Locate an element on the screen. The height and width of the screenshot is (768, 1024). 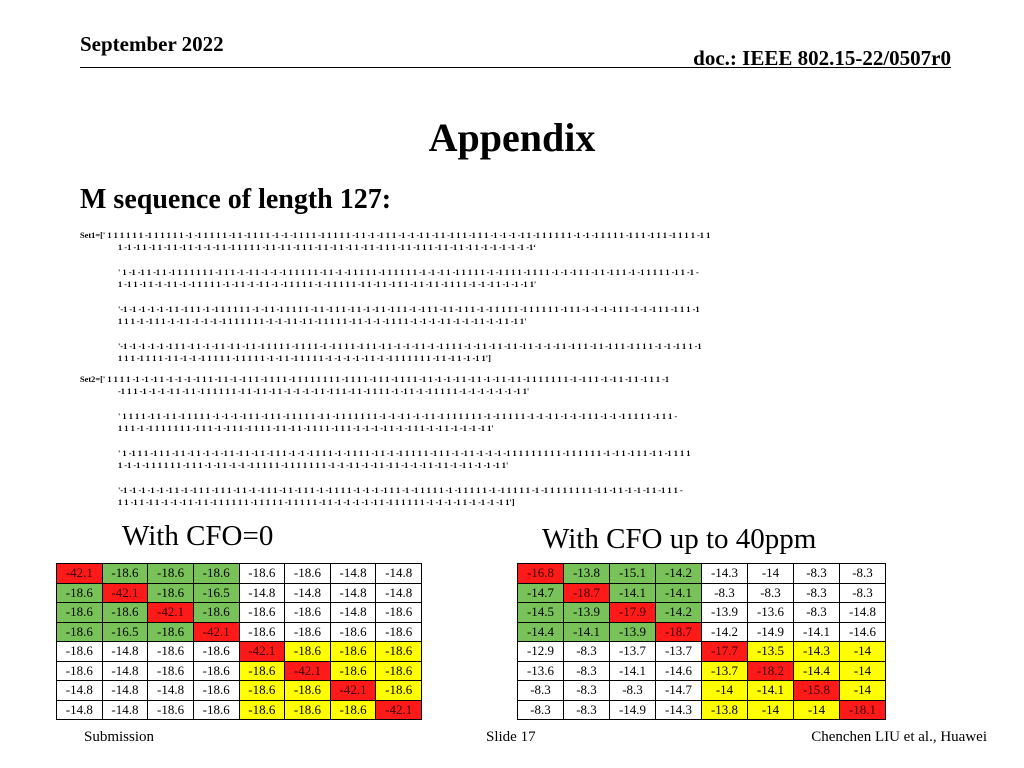
table-row: -18.6 -18.6 -42.1 -18.6 -18.6 -18.6 -14.8 -18.6 is located at coordinates (239, 612).